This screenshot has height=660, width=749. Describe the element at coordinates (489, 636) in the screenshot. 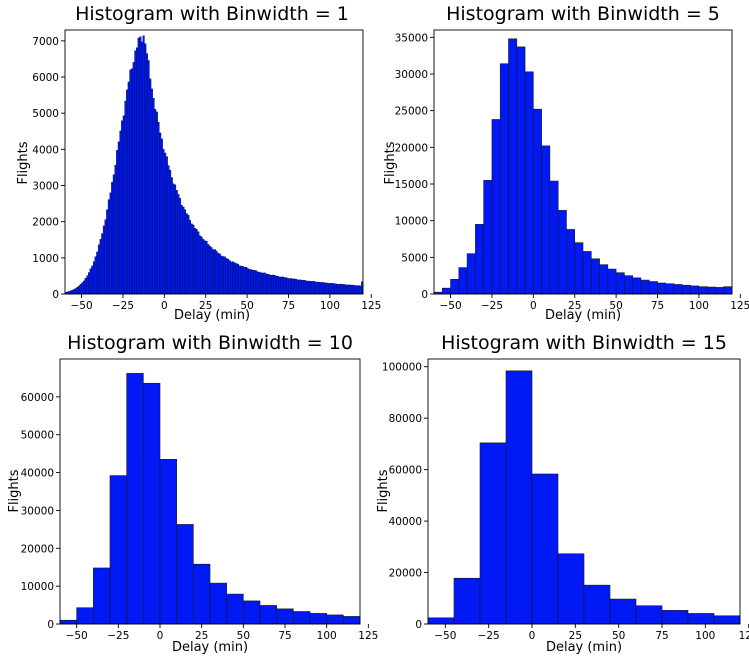

I see `x-tick-label: −25` at that location.